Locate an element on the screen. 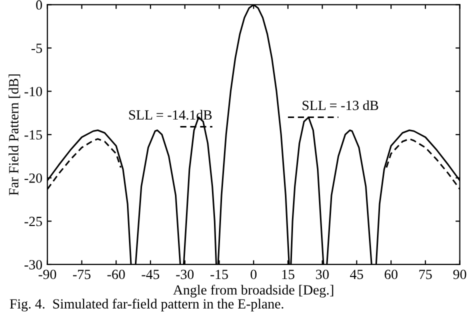 The width and height of the screenshot is (474, 313). y-tick-label: -5 is located at coordinates (36, 48).